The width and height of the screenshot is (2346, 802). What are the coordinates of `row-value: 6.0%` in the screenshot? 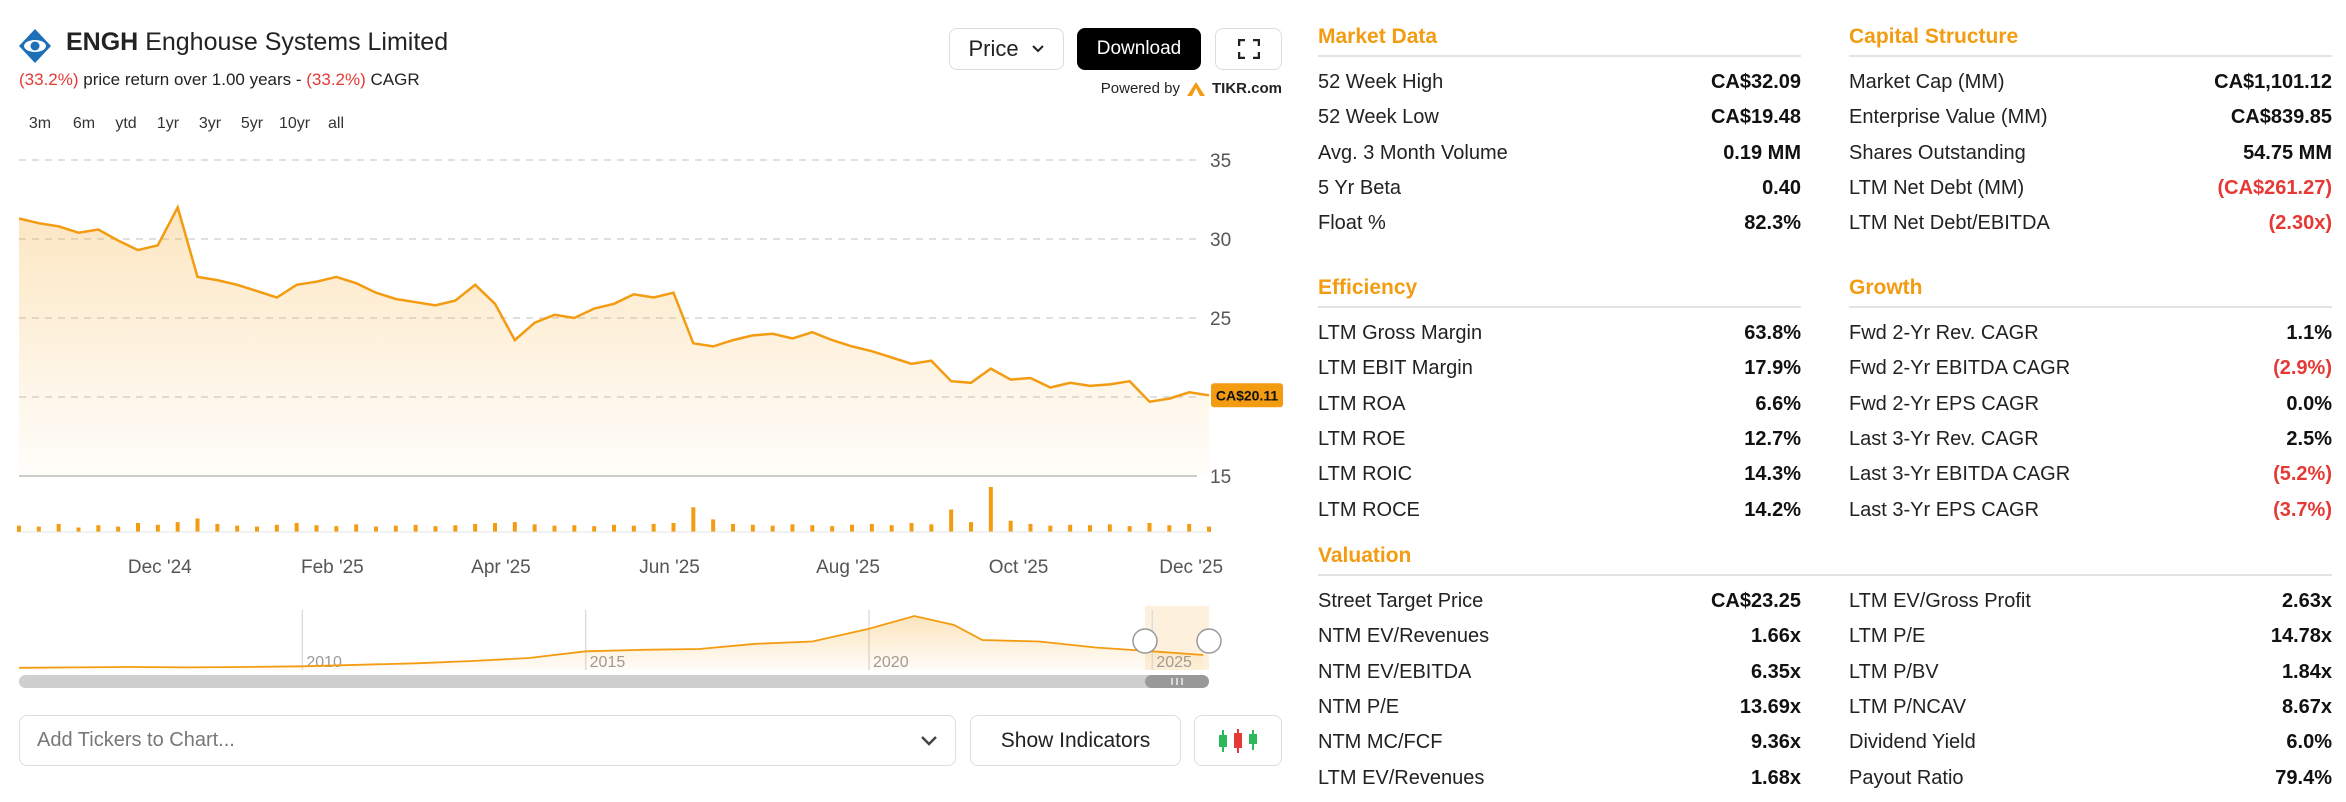 It's located at (2309, 742).